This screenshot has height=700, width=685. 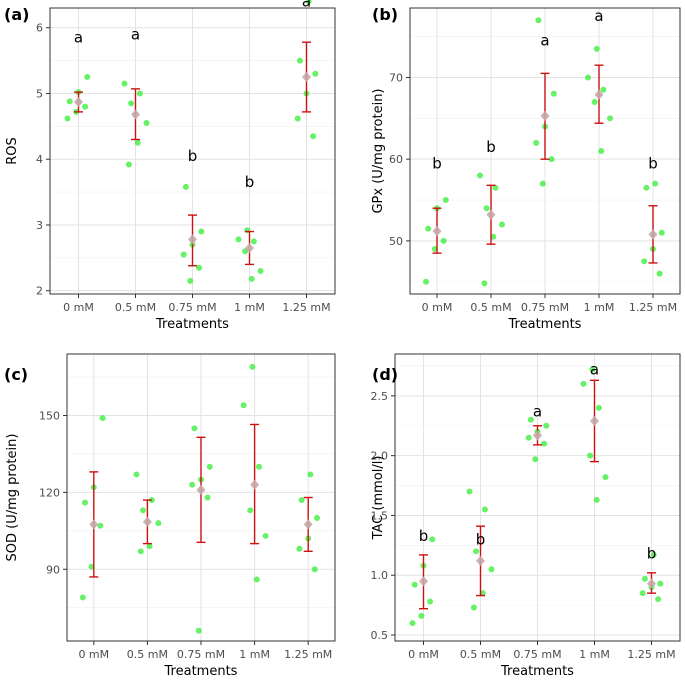 What do you see at coordinates (594, 654) in the screenshot?
I see `panel-4-x-tick-label: 1 mM` at bounding box center [594, 654].